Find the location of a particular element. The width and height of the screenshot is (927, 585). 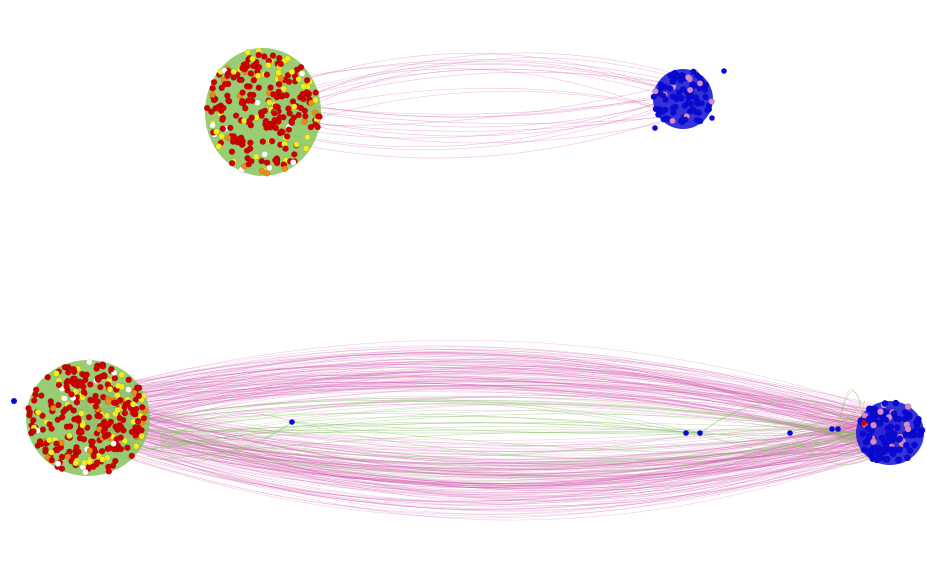

bottom-cluster-mixed is located at coordinates (80, 417).